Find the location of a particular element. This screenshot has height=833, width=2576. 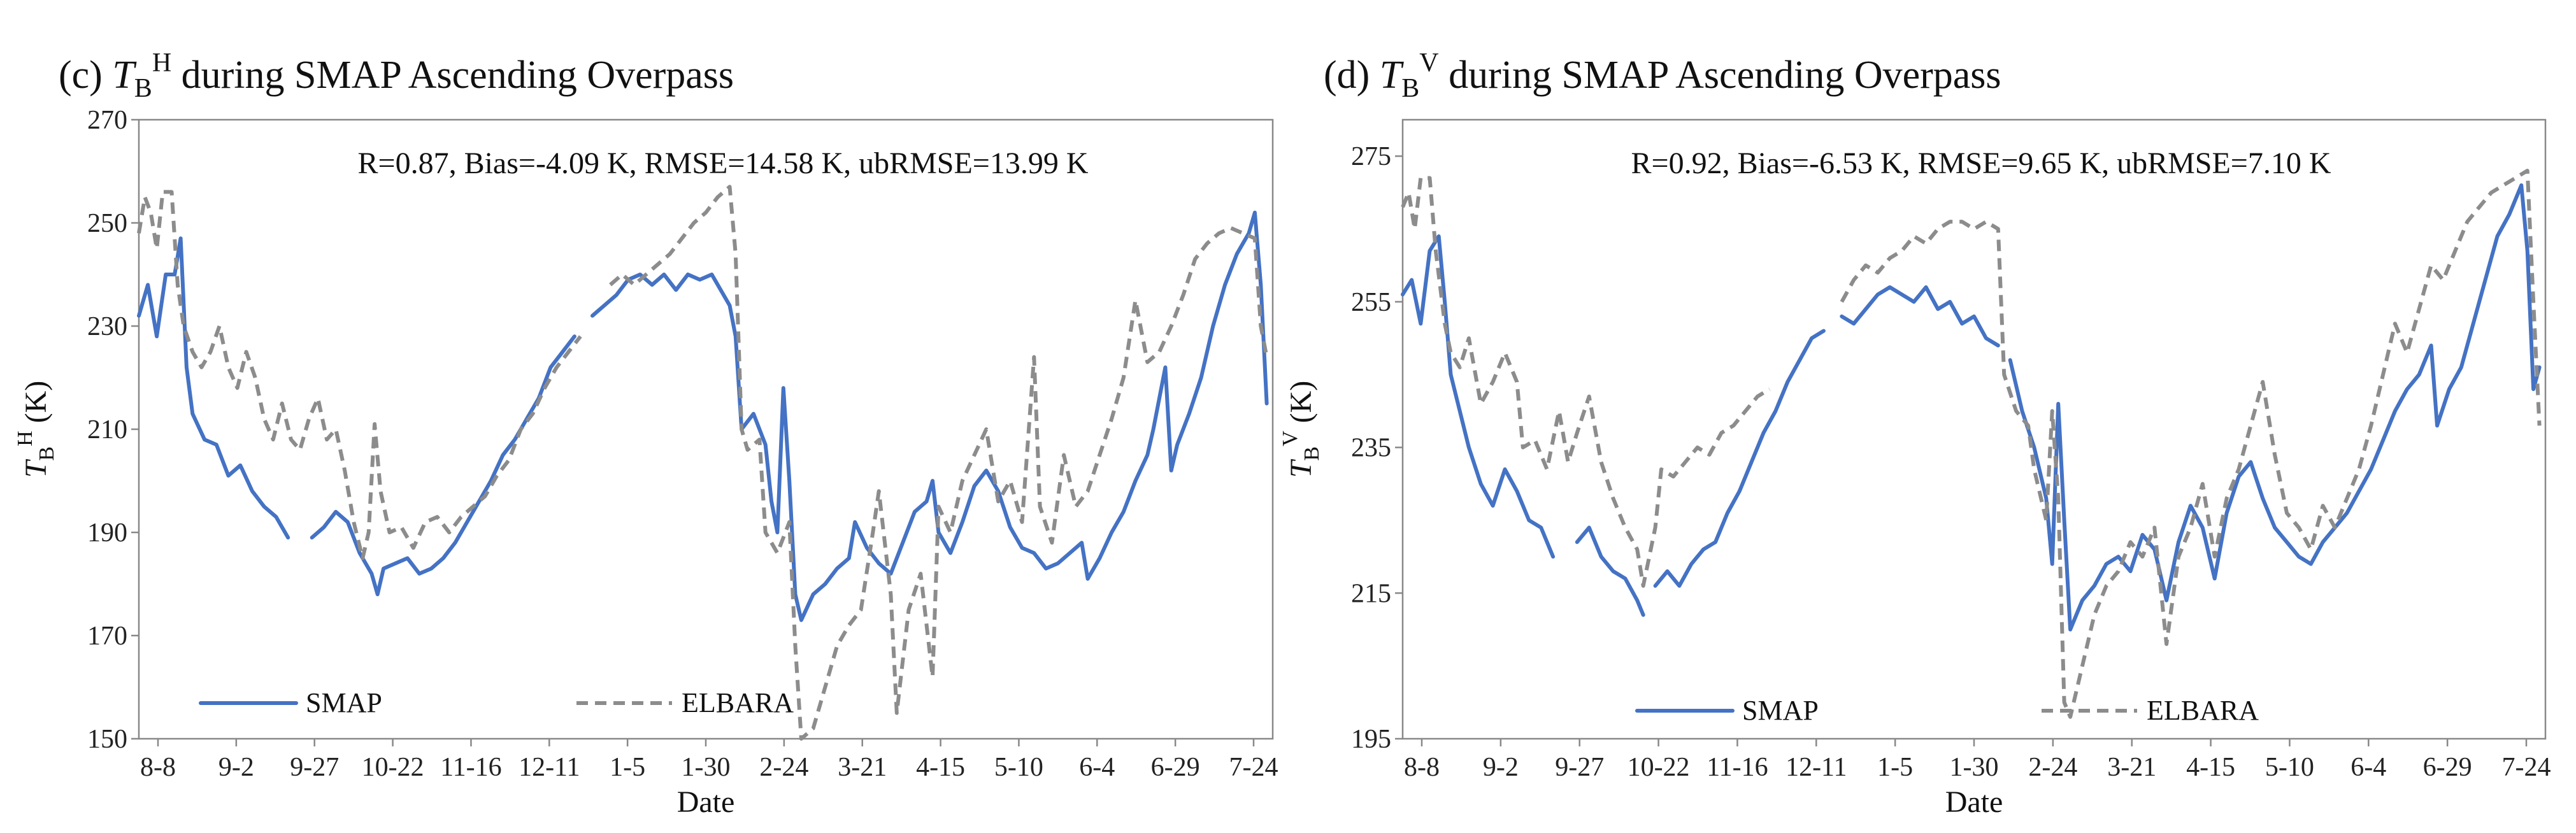

y-axis-label: TBV (K) is located at coordinates (1301, 429).